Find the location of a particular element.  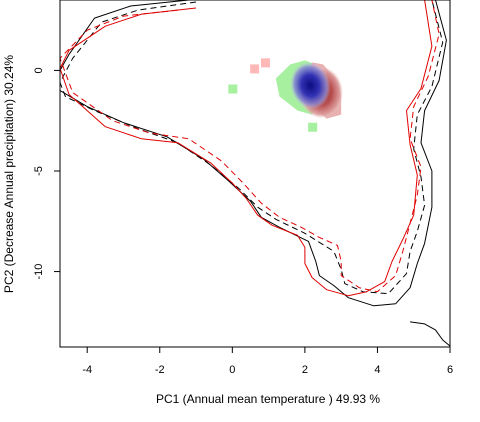

x-axis: -4 -2 0 2 4 6 is located at coordinates (267, 361).